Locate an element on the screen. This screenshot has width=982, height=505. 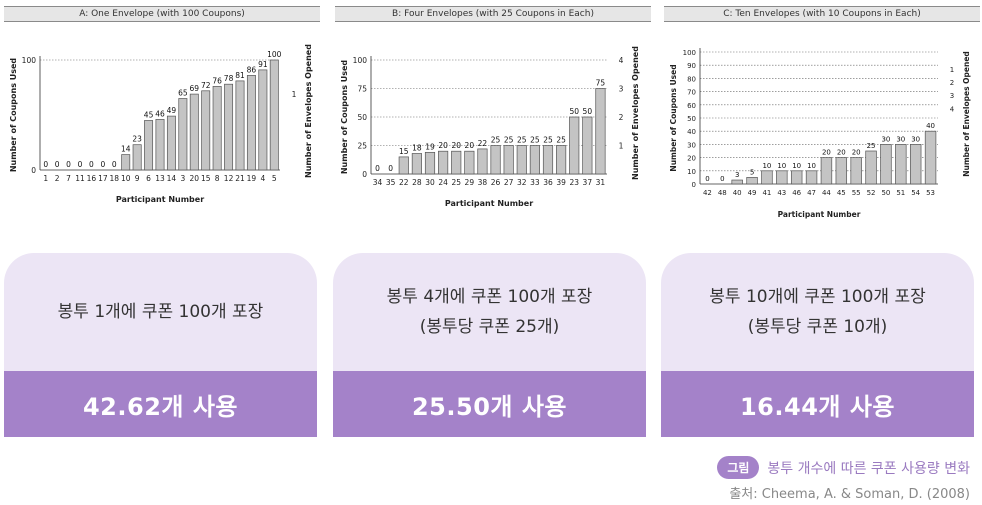
data-label: 81 is located at coordinates (240, 75).